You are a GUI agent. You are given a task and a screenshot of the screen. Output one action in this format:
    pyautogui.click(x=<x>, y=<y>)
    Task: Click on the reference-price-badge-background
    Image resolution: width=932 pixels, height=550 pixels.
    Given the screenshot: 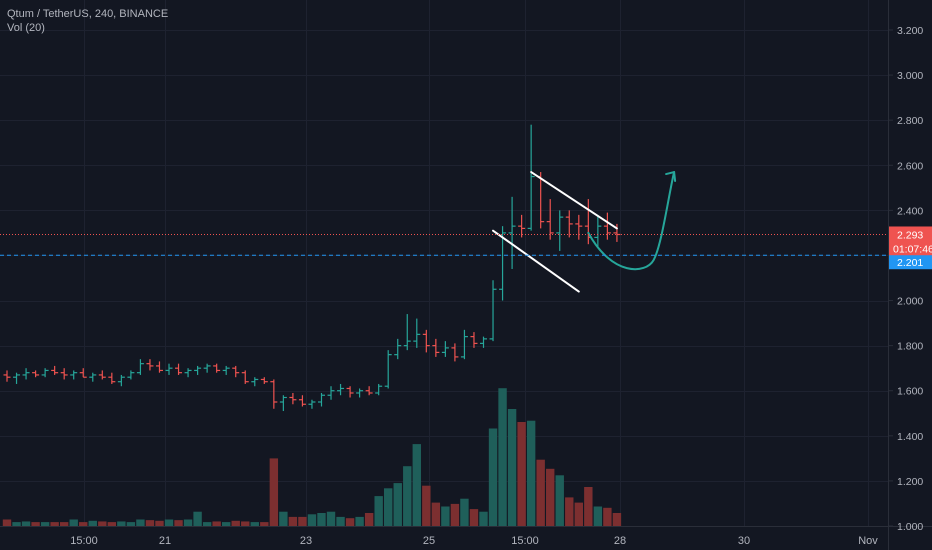 What is the action you would take?
    pyautogui.click(x=910, y=262)
    